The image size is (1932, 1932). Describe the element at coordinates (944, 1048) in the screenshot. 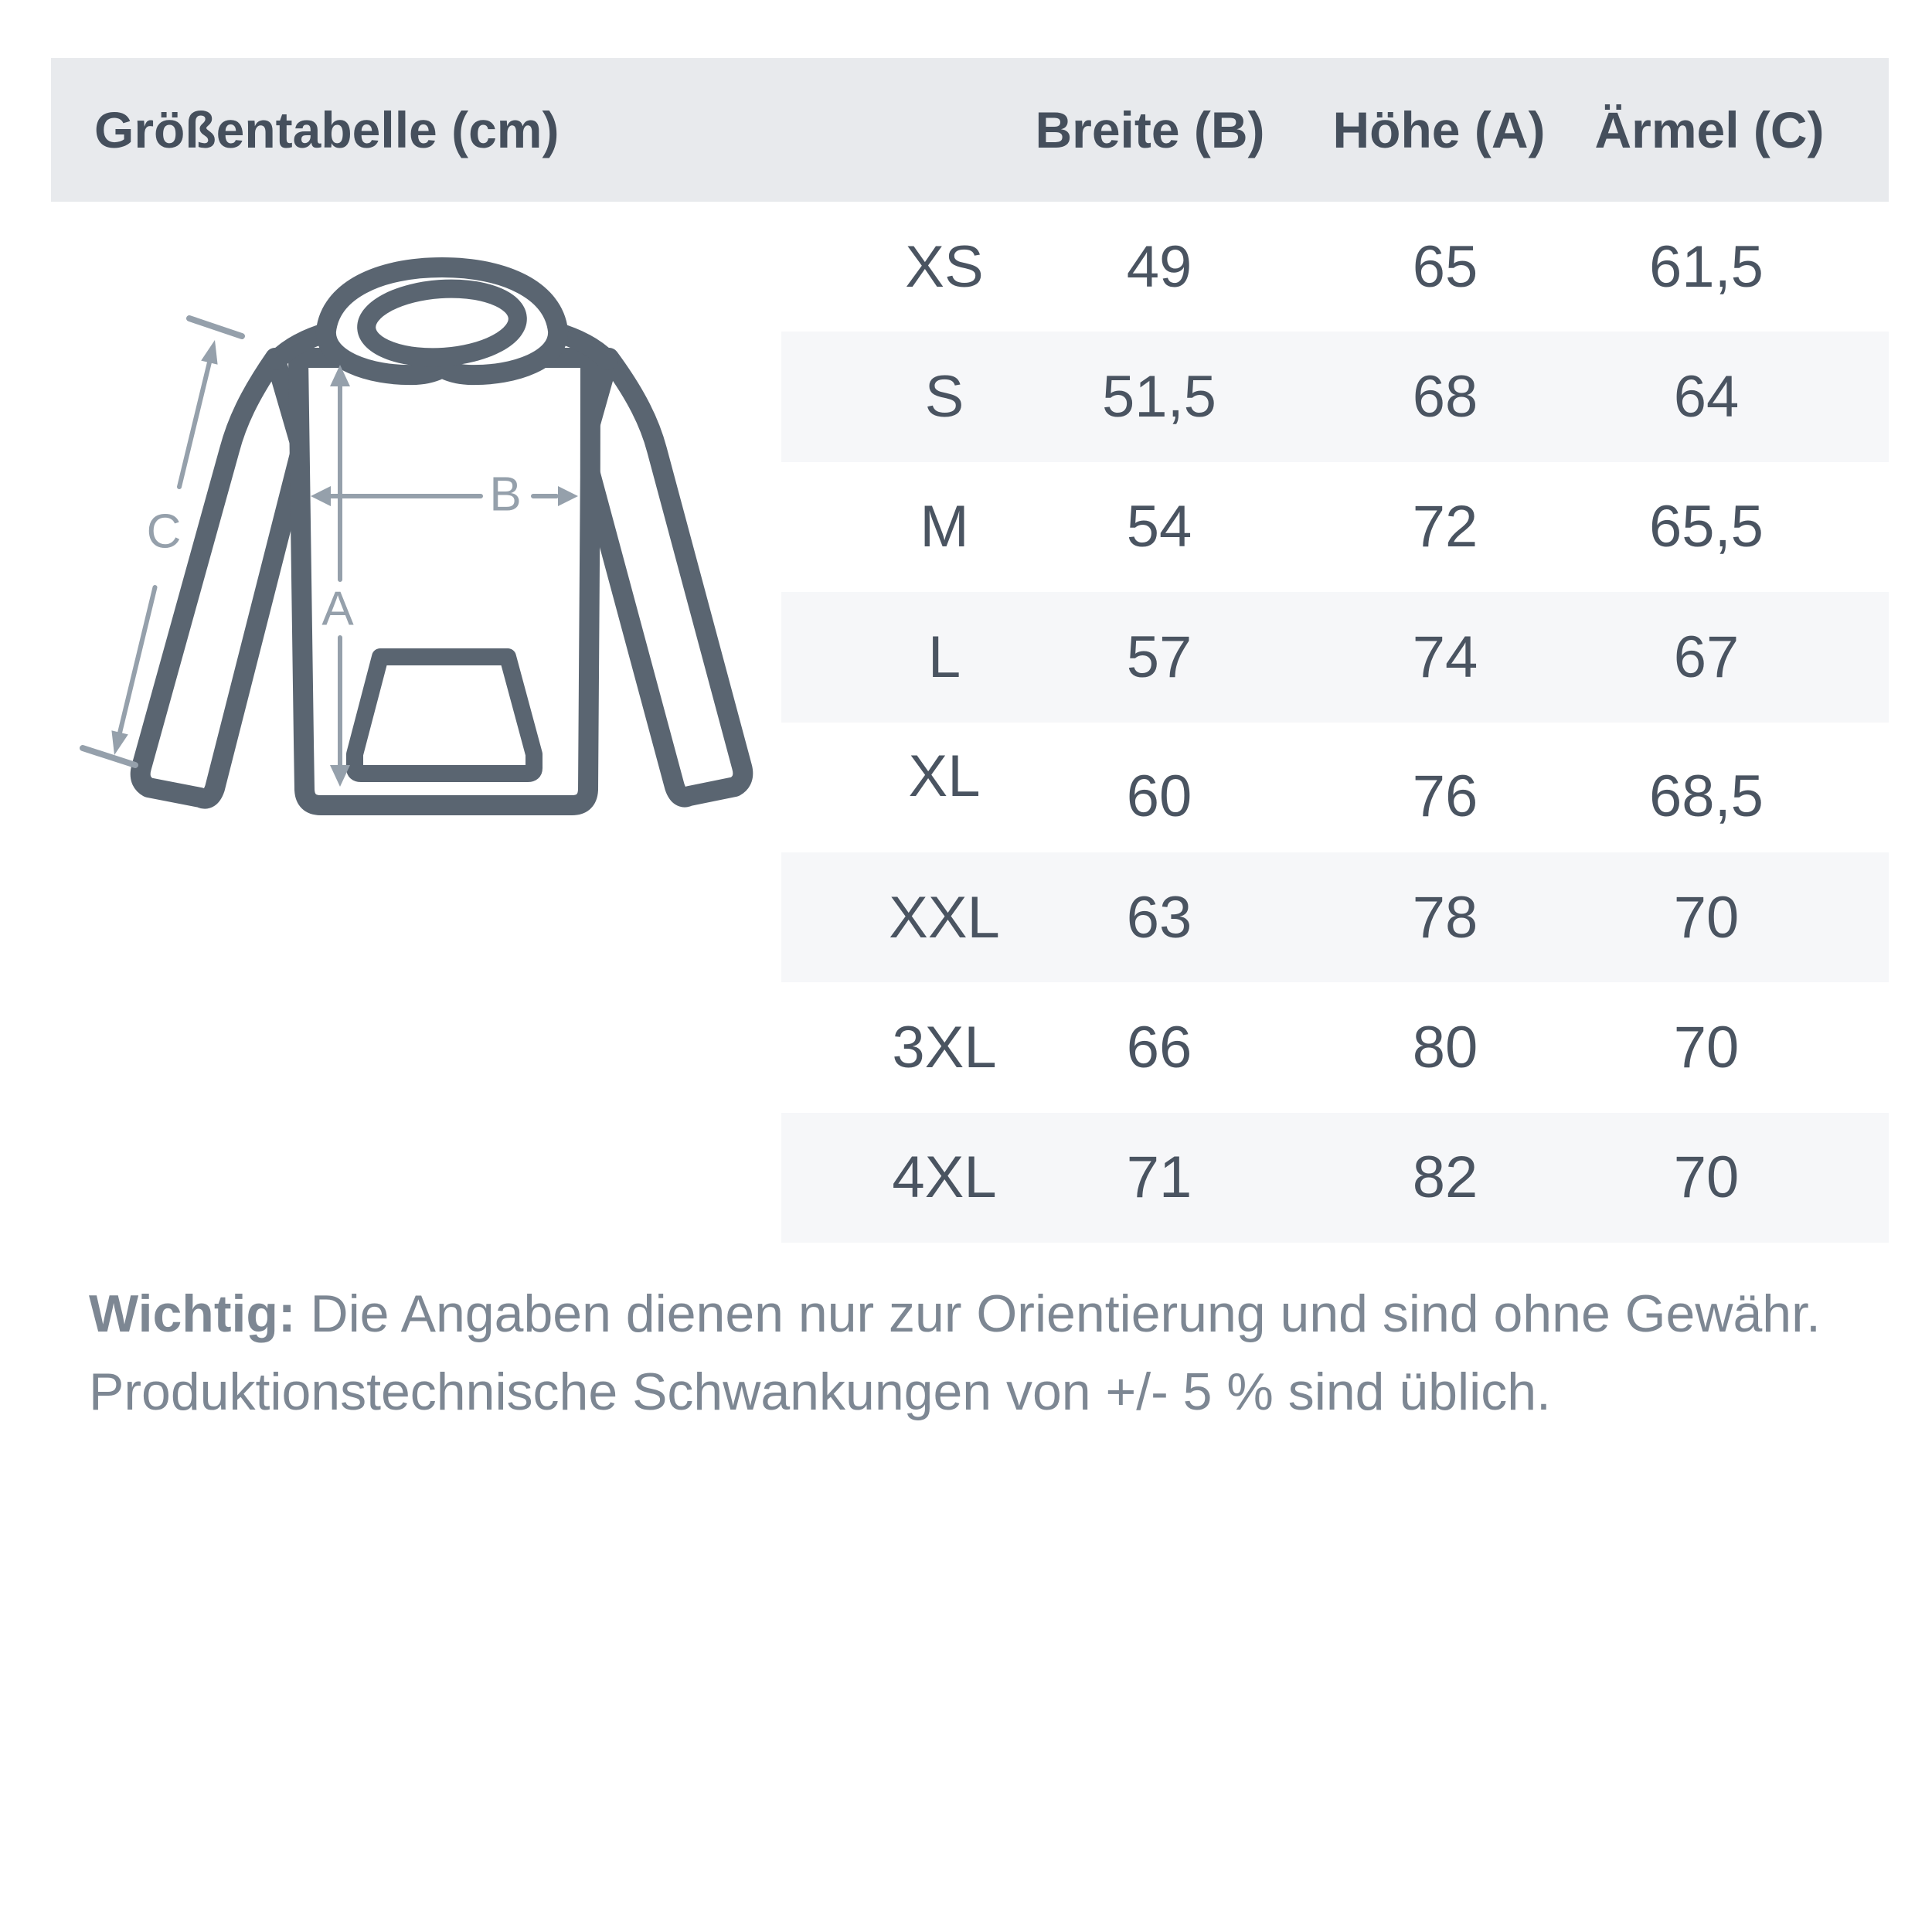

I see `size-label: 3XL` at that location.